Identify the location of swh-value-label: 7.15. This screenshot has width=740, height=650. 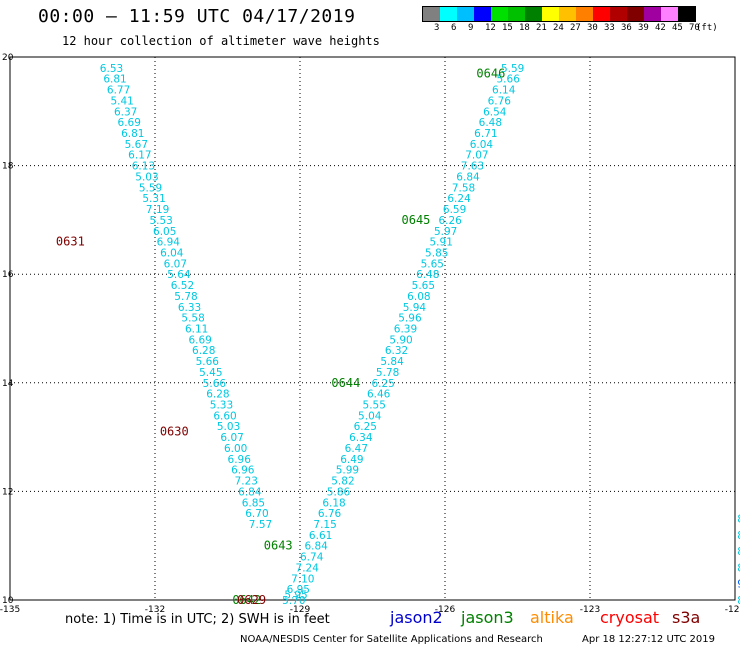
(324, 525).